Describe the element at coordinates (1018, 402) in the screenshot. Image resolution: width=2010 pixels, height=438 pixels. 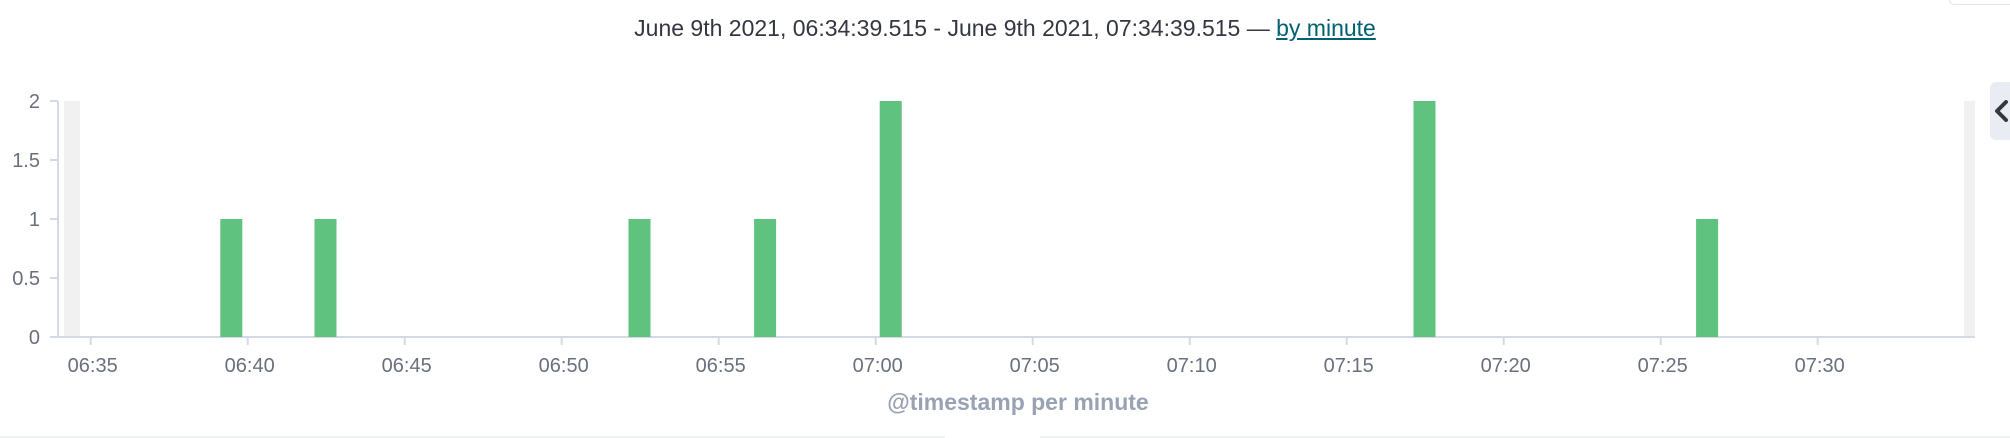
I see `x-axis-label: @timestamp per minute` at that location.